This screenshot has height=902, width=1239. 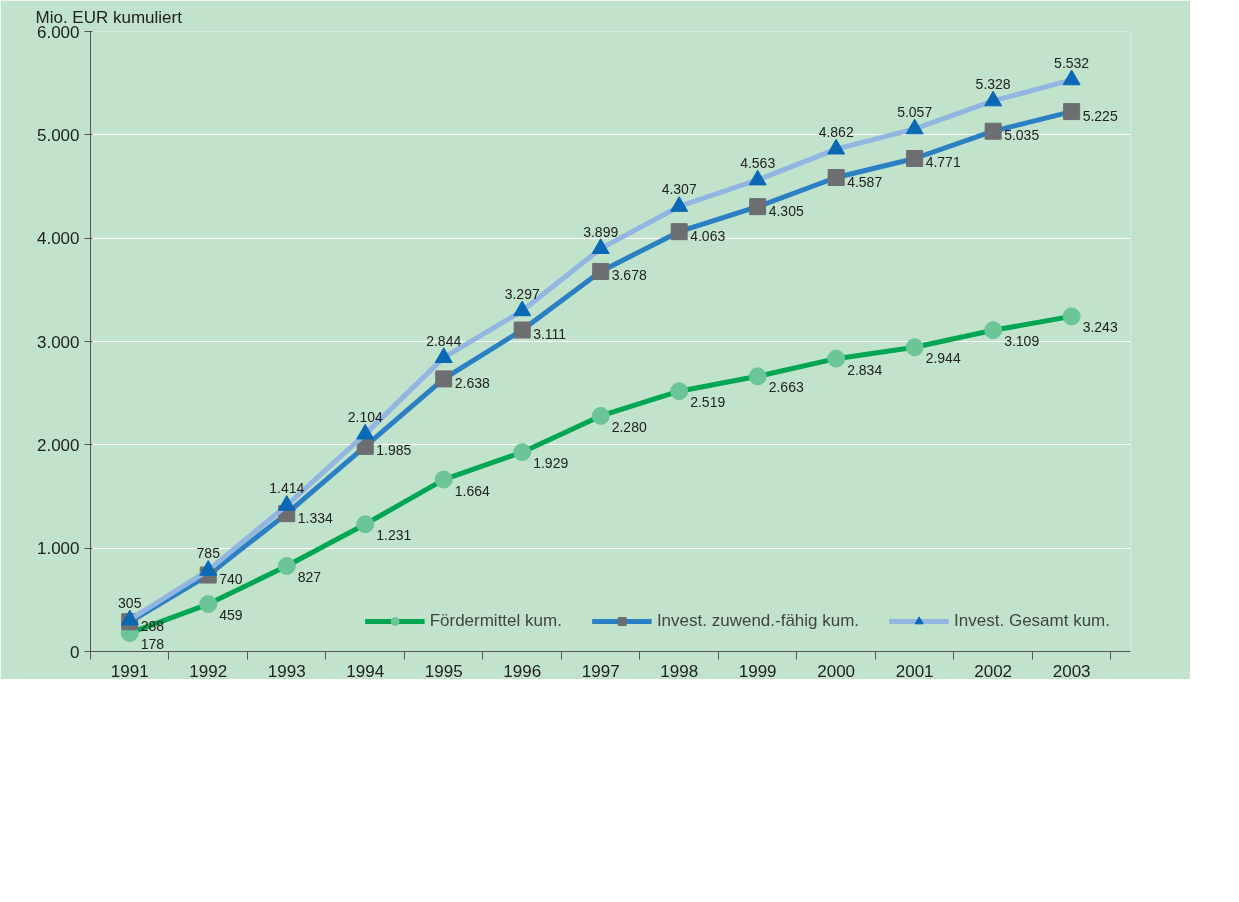 What do you see at coordinates (231, 615) in the screenshot?
I see `data-label: 459` at bounding box center [231, 615].